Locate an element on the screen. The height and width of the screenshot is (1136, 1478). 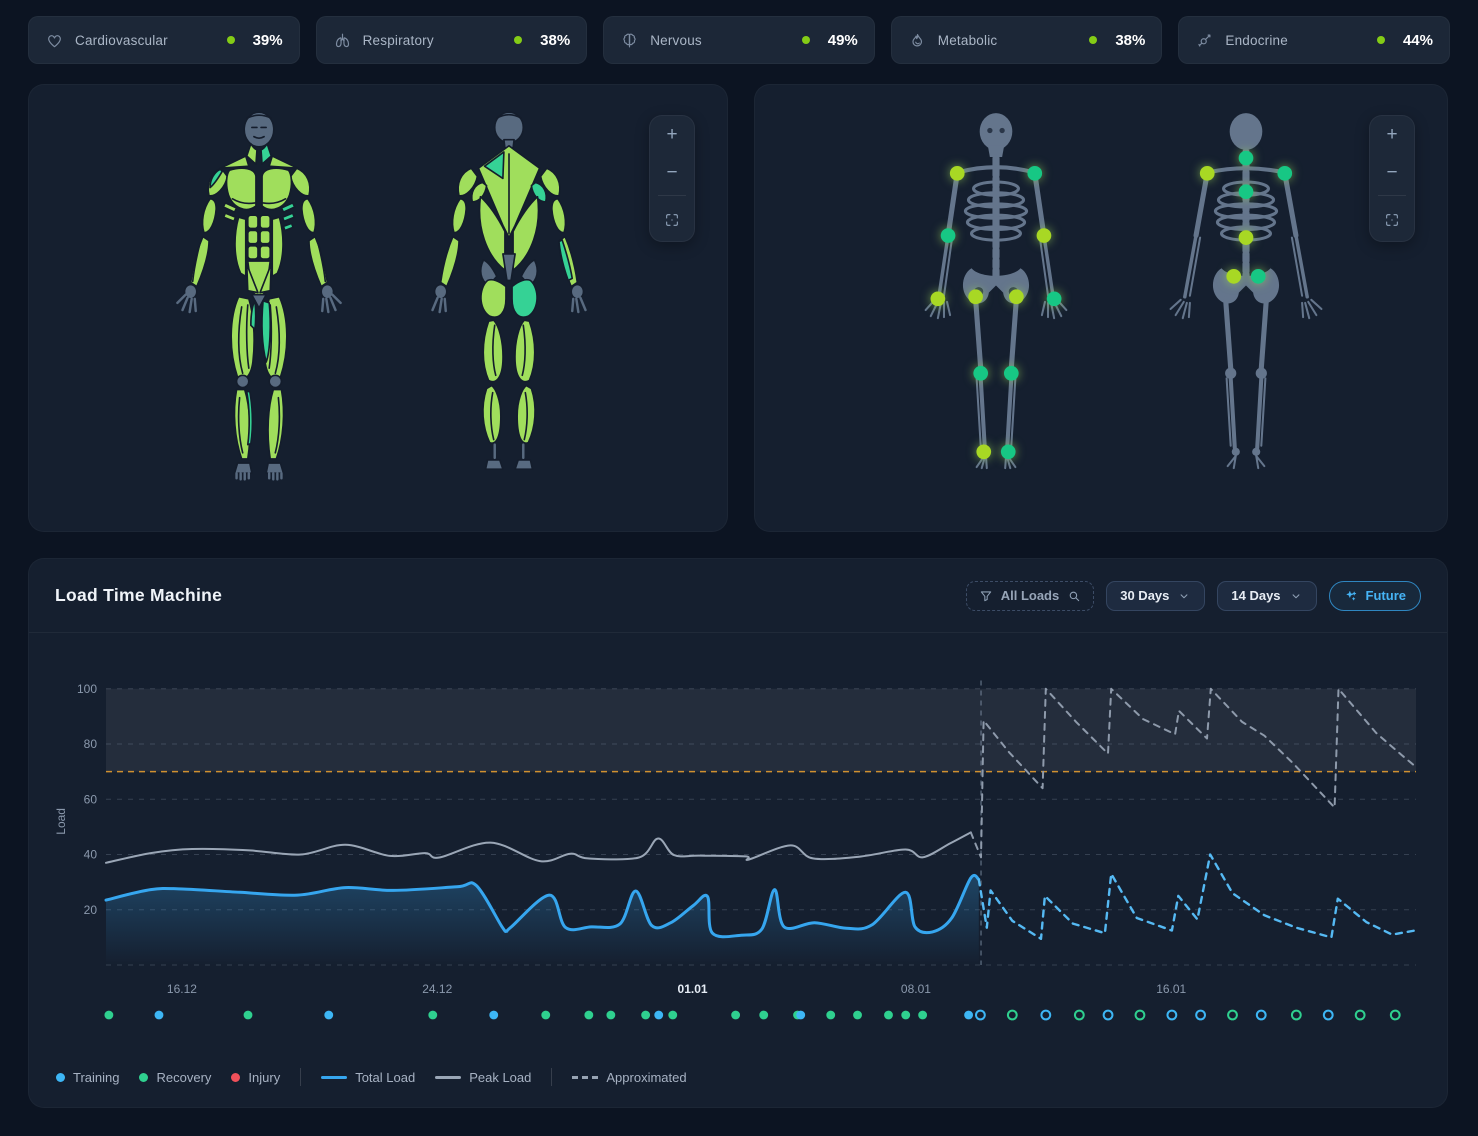
heart-icon is located at coordinates (54, 40).